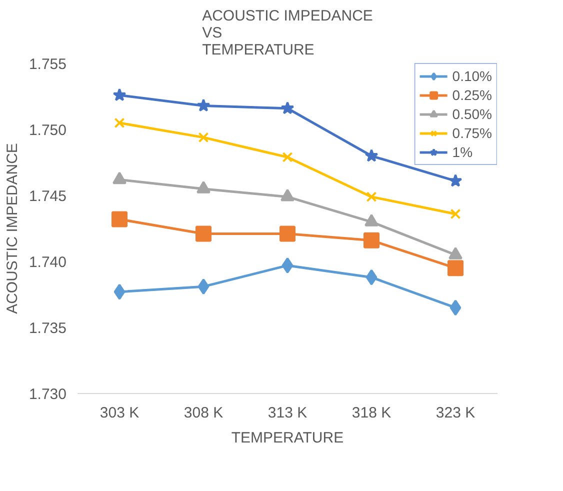 The image size is (563, 491). Describe the element at coordinates (287, 438) in the screenshot. I see `x-axis-title: TEMPERATURE` at that location.